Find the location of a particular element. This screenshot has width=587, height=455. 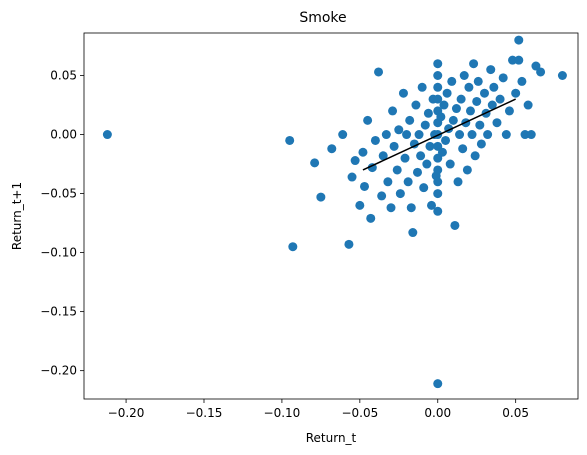

y-tick-label: 0.05 is located at coordinates (63, 76).